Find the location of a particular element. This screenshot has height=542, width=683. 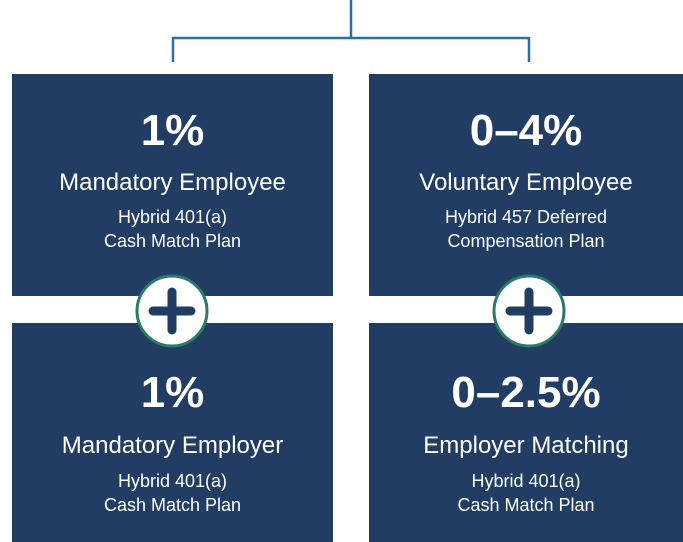

title: Mandatory Employer is located at coordinates (172, 445).